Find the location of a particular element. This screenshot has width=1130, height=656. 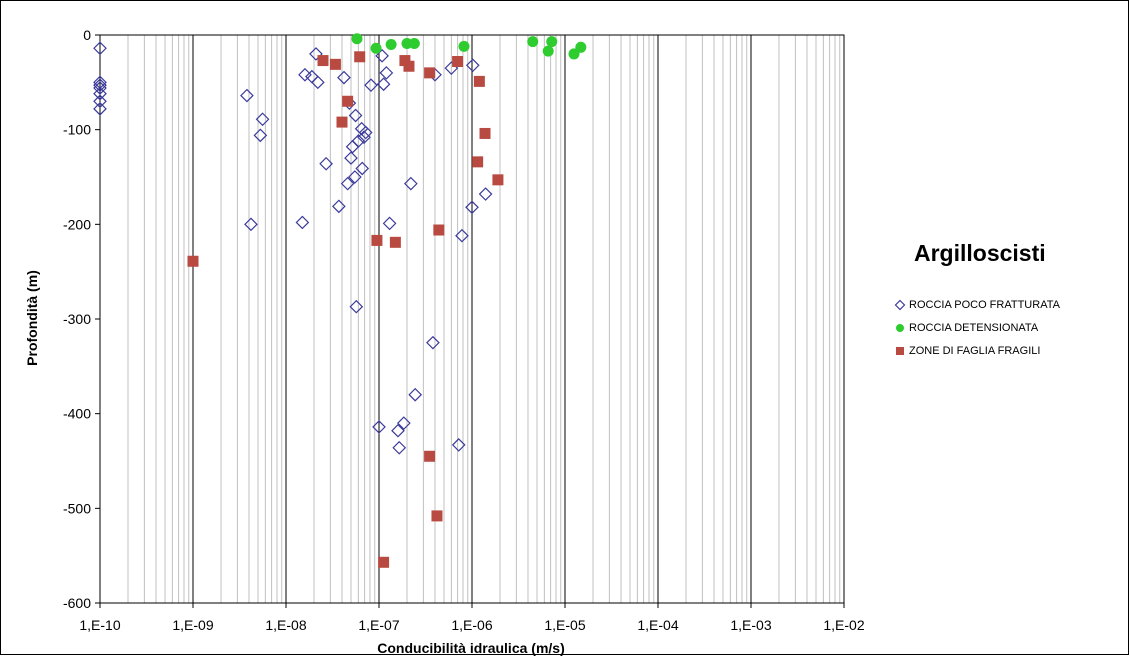

y-axis-title: Profondità (m) is located at coordinates (32, 318).